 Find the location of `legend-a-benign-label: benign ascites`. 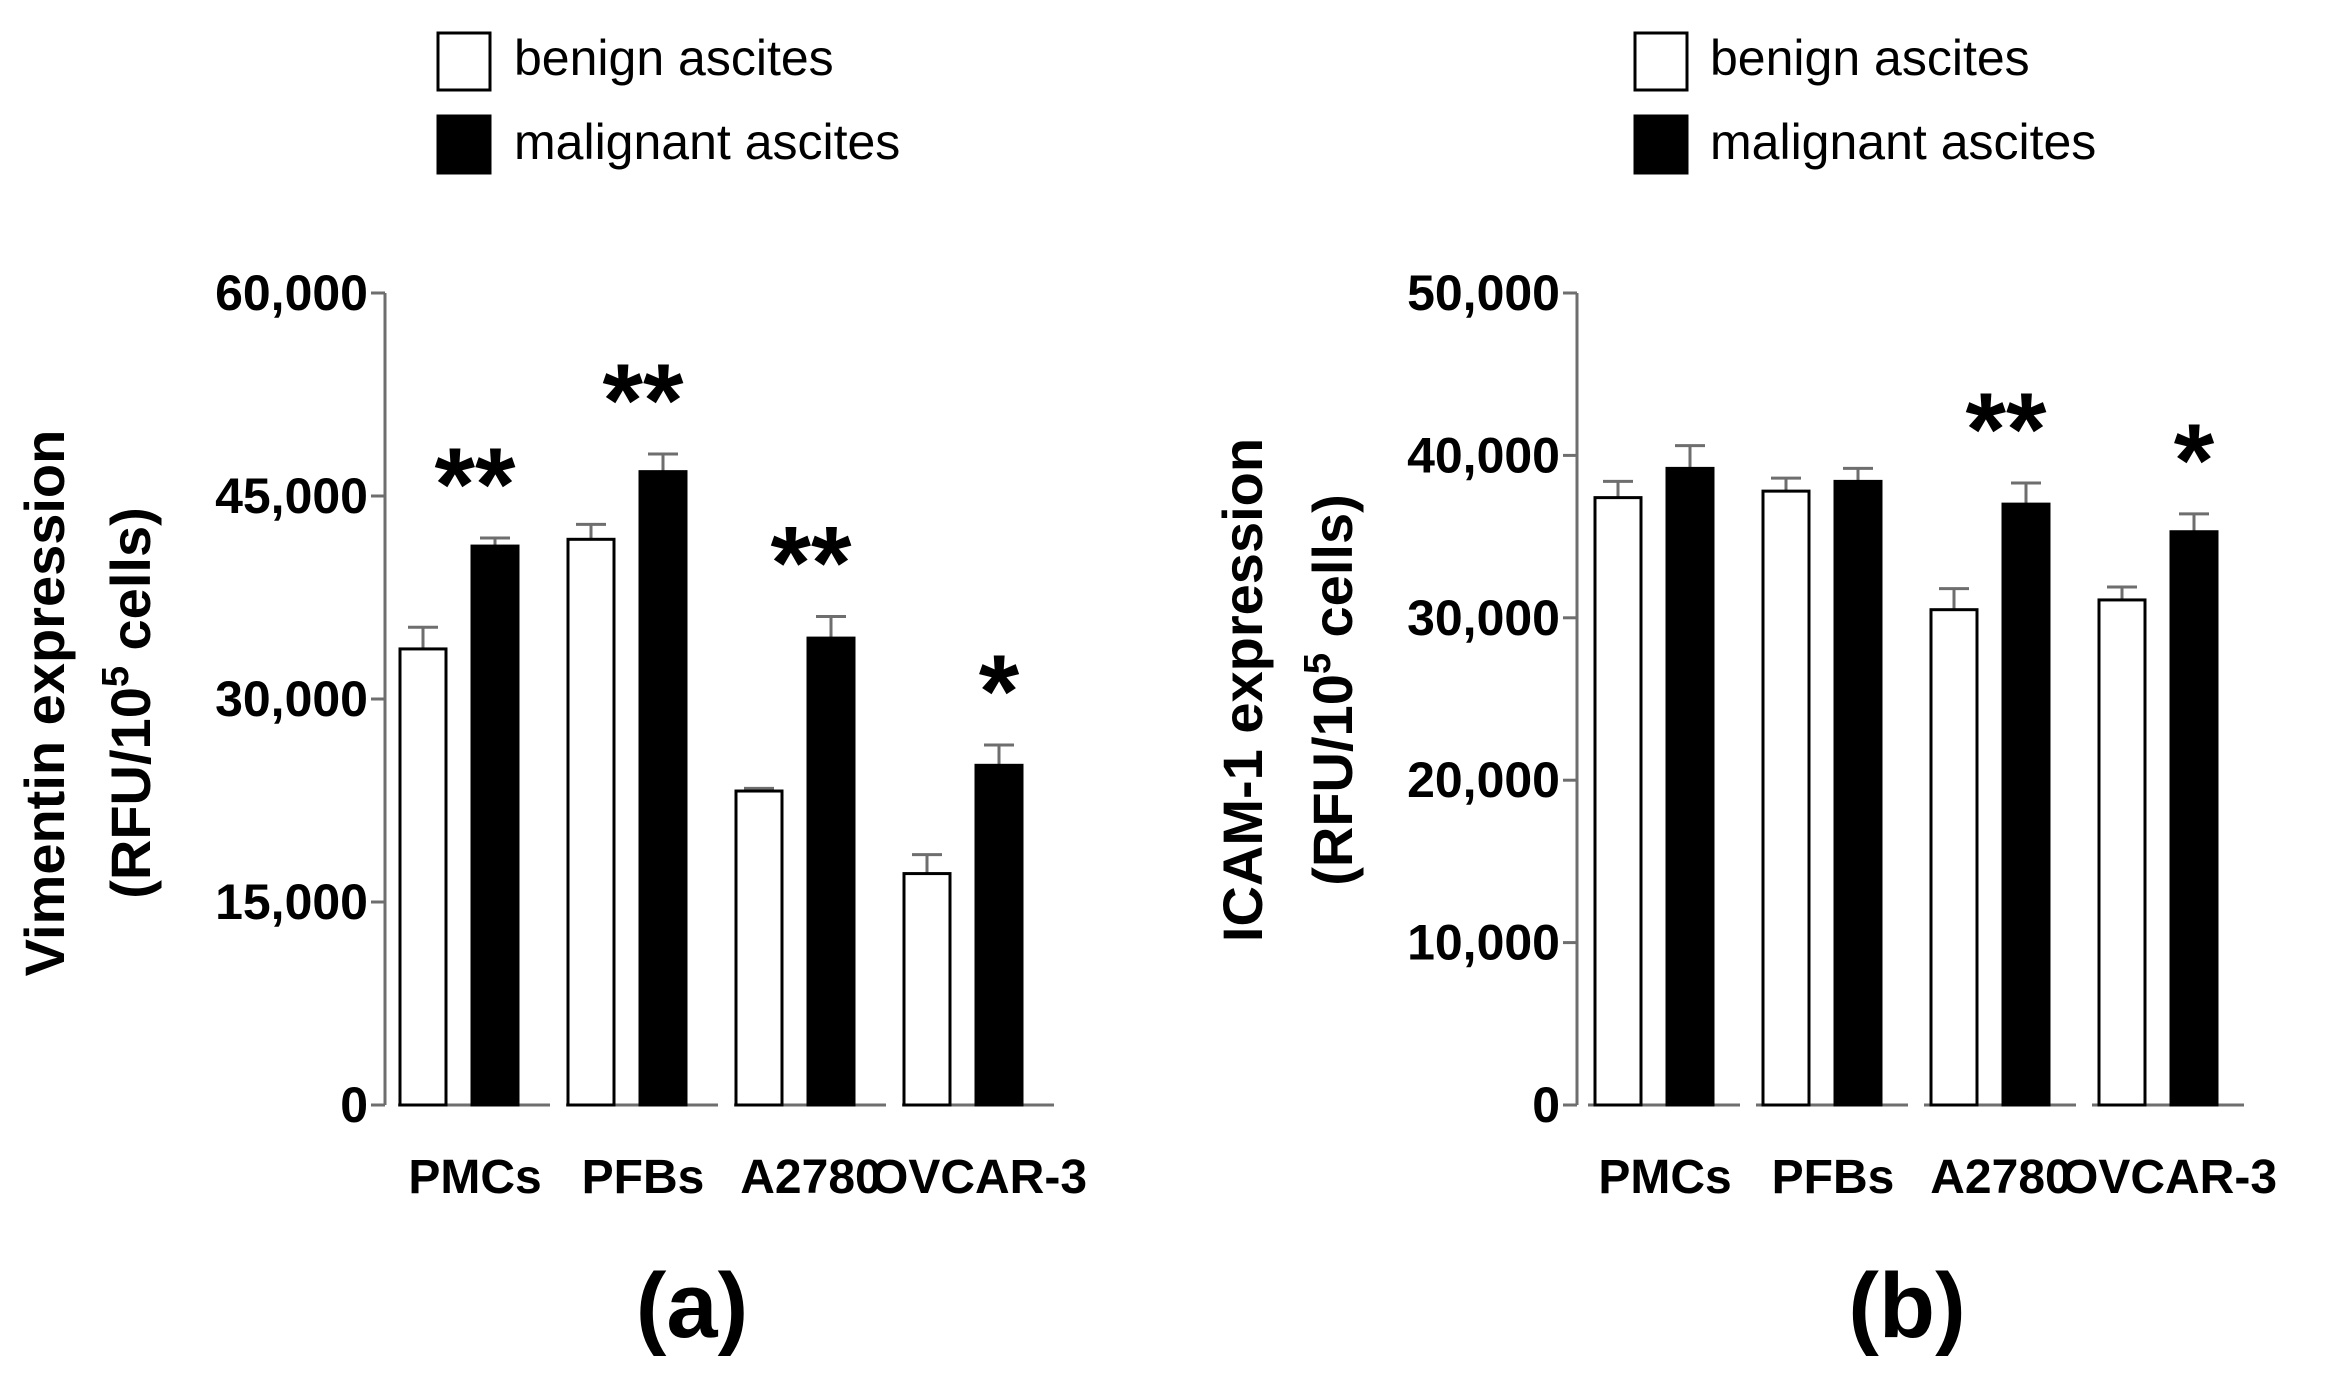

legend-a-benign-label: benign ascites is located at coordinates (674, 58).